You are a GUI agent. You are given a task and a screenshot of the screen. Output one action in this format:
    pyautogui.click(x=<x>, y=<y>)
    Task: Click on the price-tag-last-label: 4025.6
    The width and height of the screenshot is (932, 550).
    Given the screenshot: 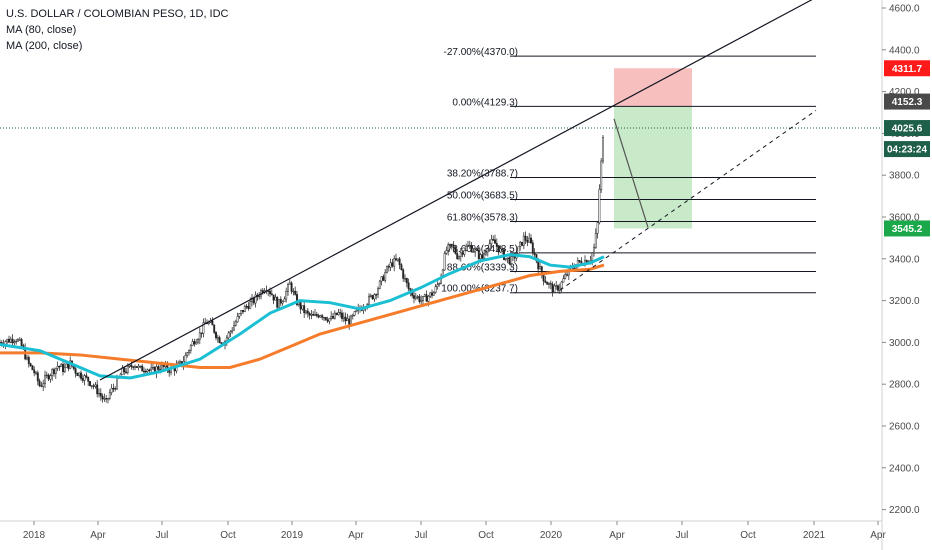 What is the action you would take?
    pyautogui.click(x=907, y=129)
    